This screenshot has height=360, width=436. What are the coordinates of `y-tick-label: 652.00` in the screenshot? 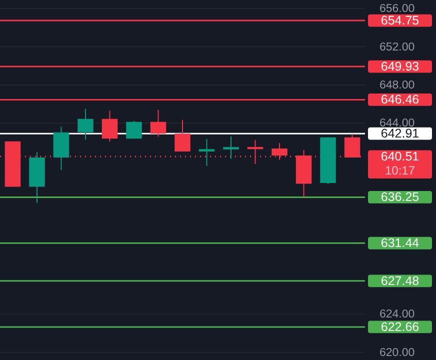 It's located at (397, 47).